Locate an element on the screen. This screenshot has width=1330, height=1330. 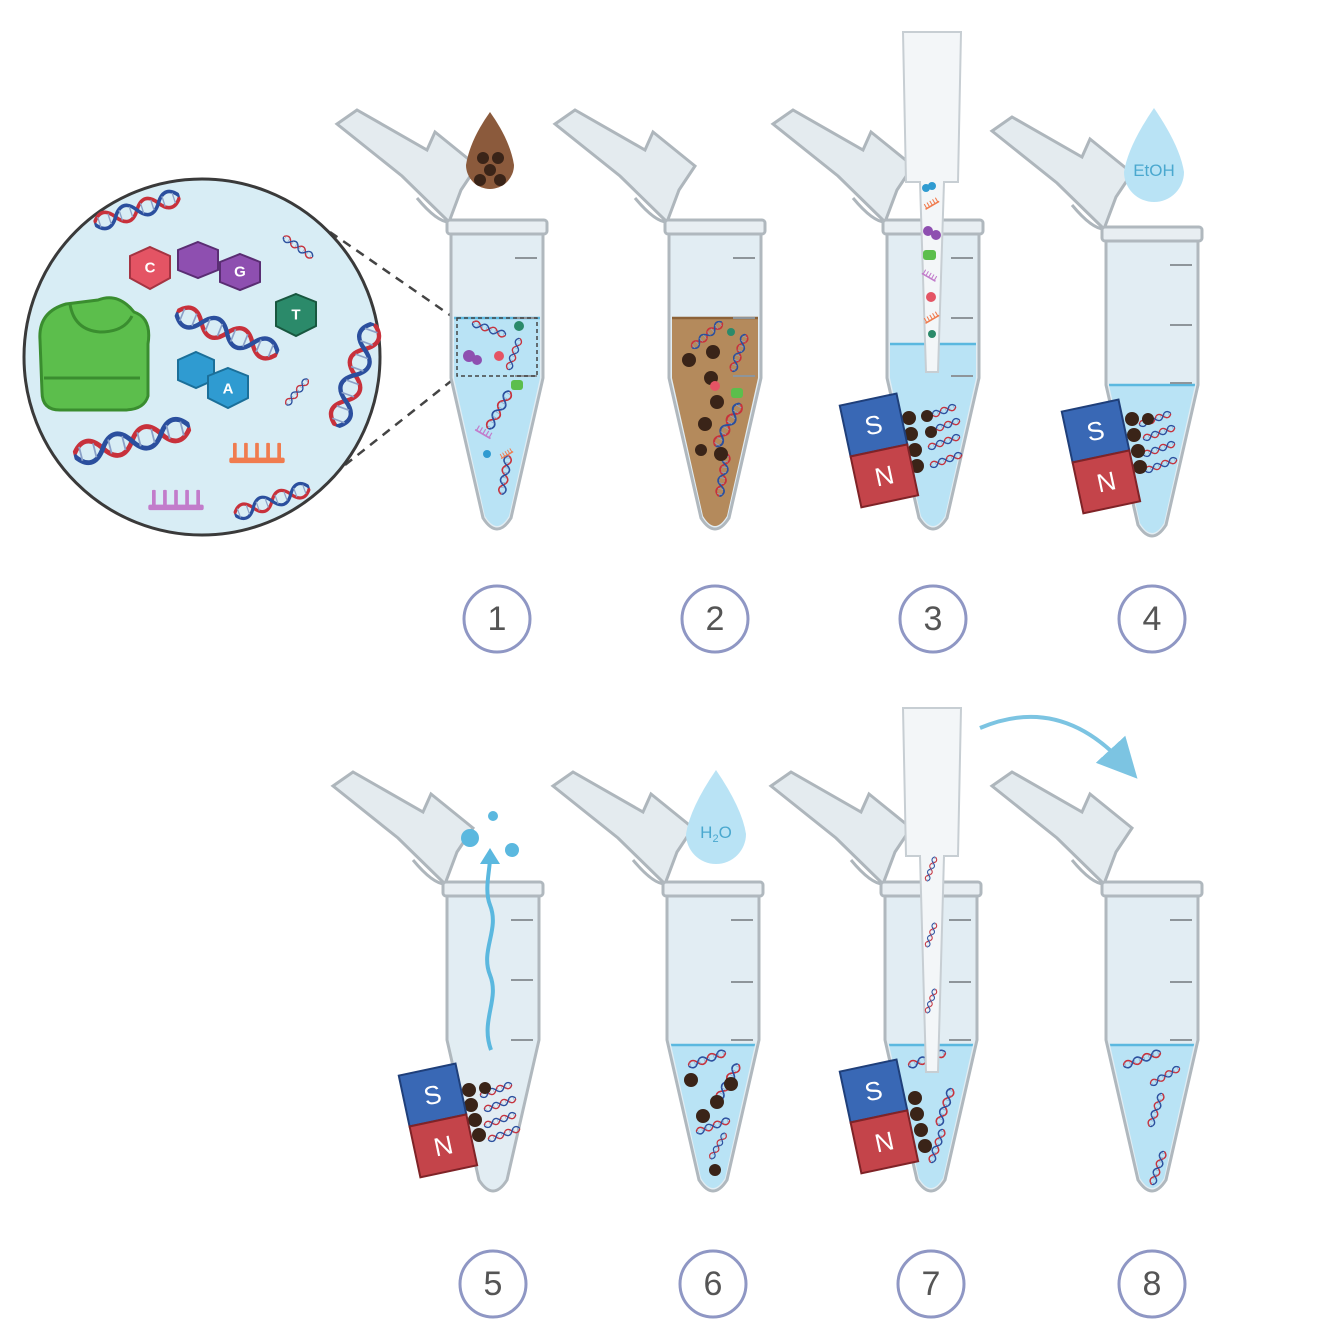
base-c-icon: C is located at coordinates (150, 268).